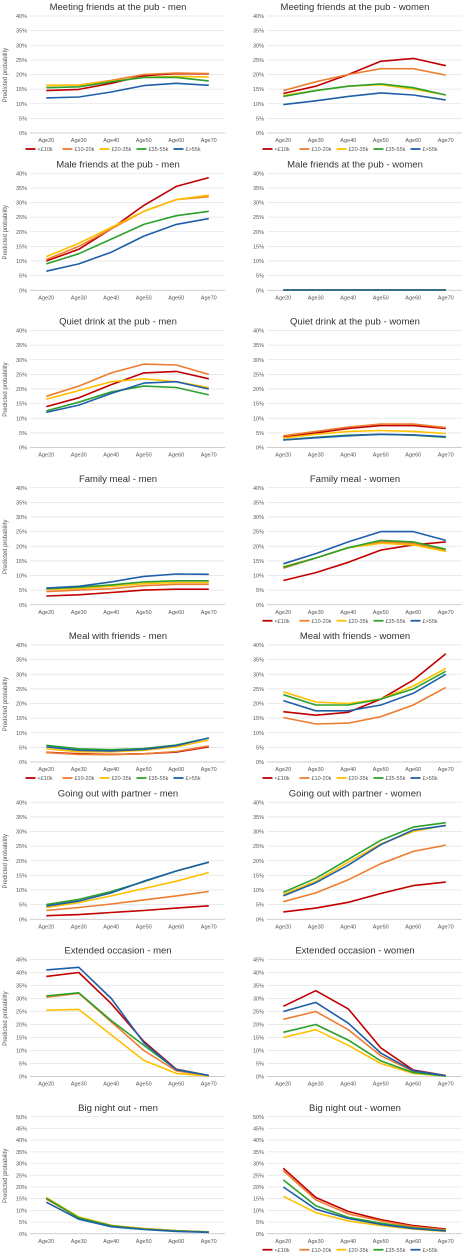 The width and height of the screenshot is (474, 1258). I want to click on y-axis-label: Predicted probability, so click(6, 75).